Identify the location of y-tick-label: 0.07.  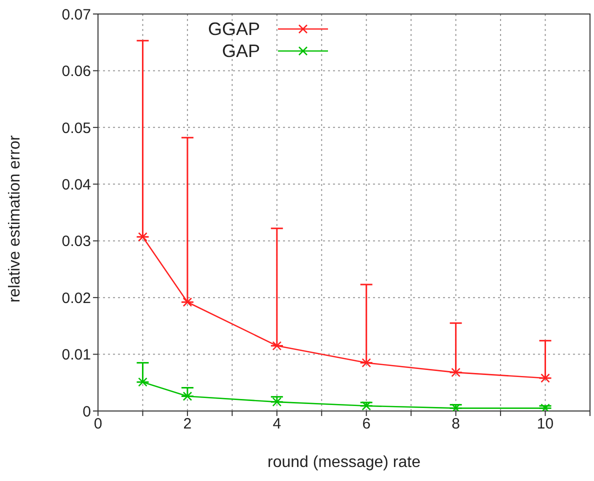
(76, 15).